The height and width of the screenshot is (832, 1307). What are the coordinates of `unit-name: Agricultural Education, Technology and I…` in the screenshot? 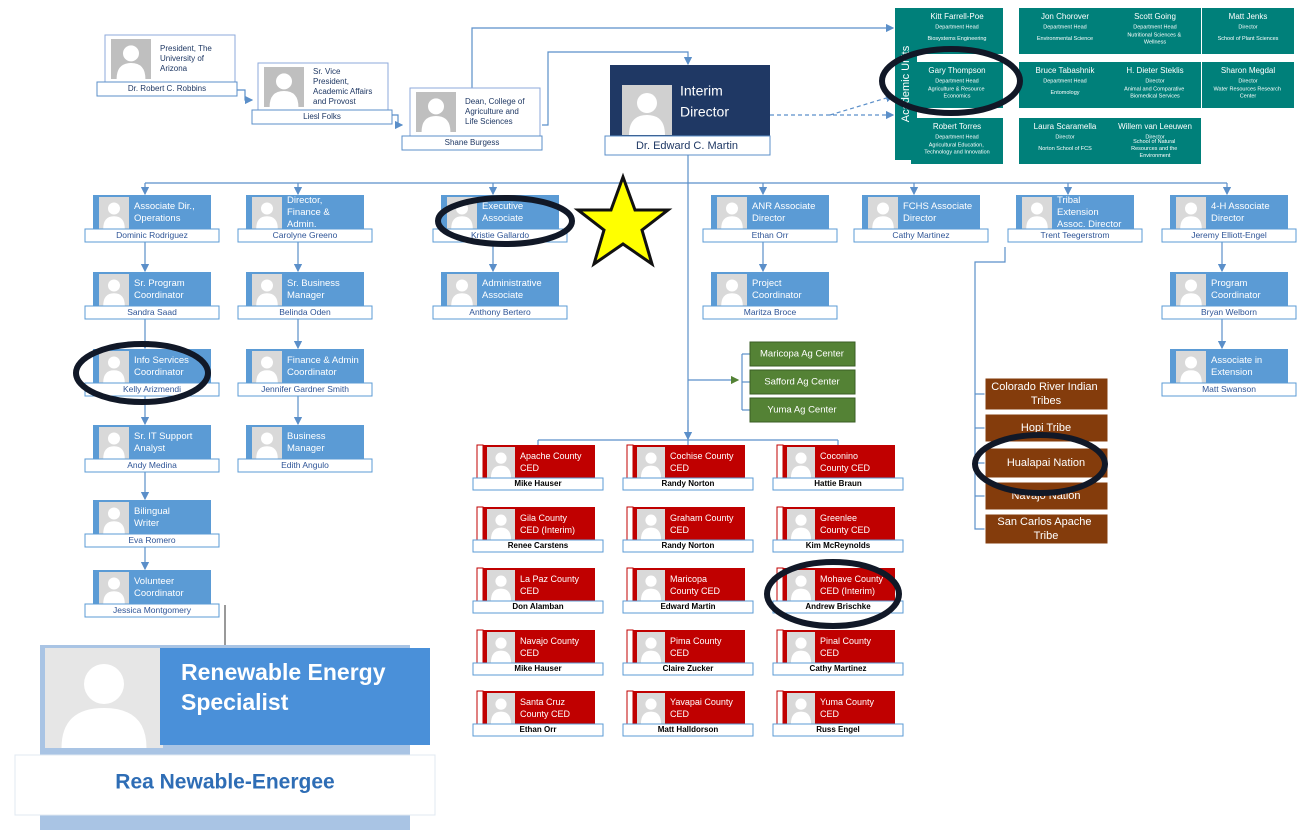 It's located at (956, 149).